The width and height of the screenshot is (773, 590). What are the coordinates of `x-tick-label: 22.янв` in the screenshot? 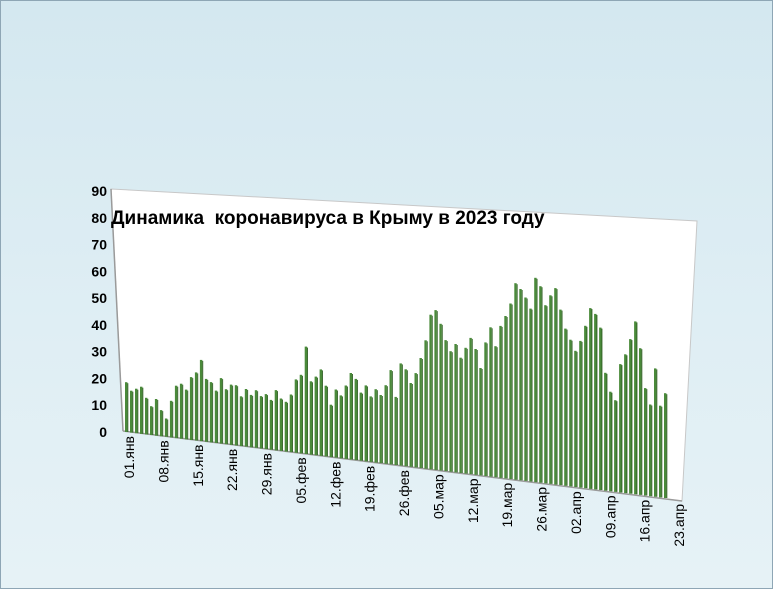 It's located at (232, 470).